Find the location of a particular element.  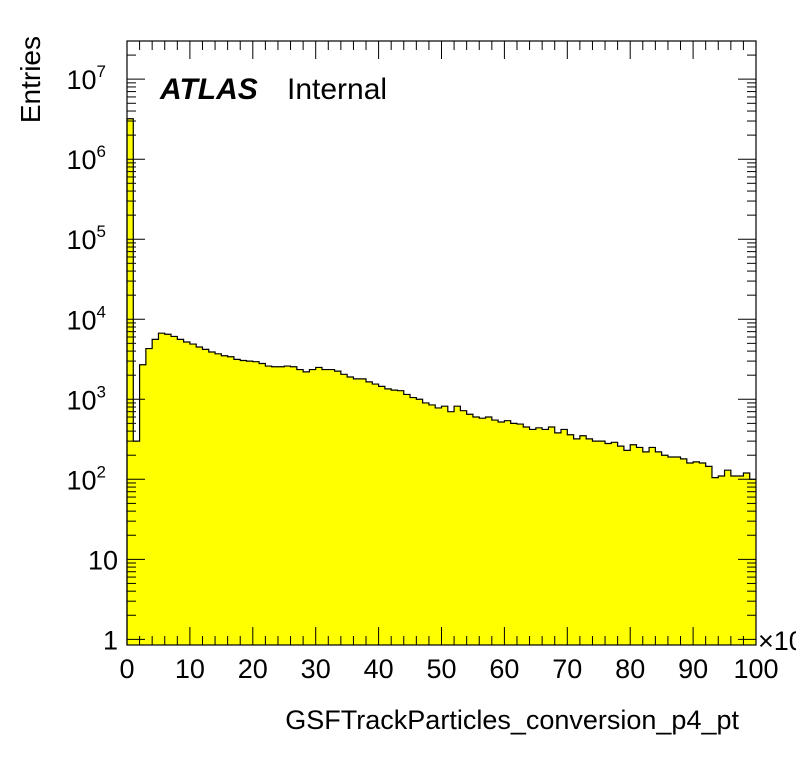

x-tick-label: 60 is located at coordinates (504, 669).